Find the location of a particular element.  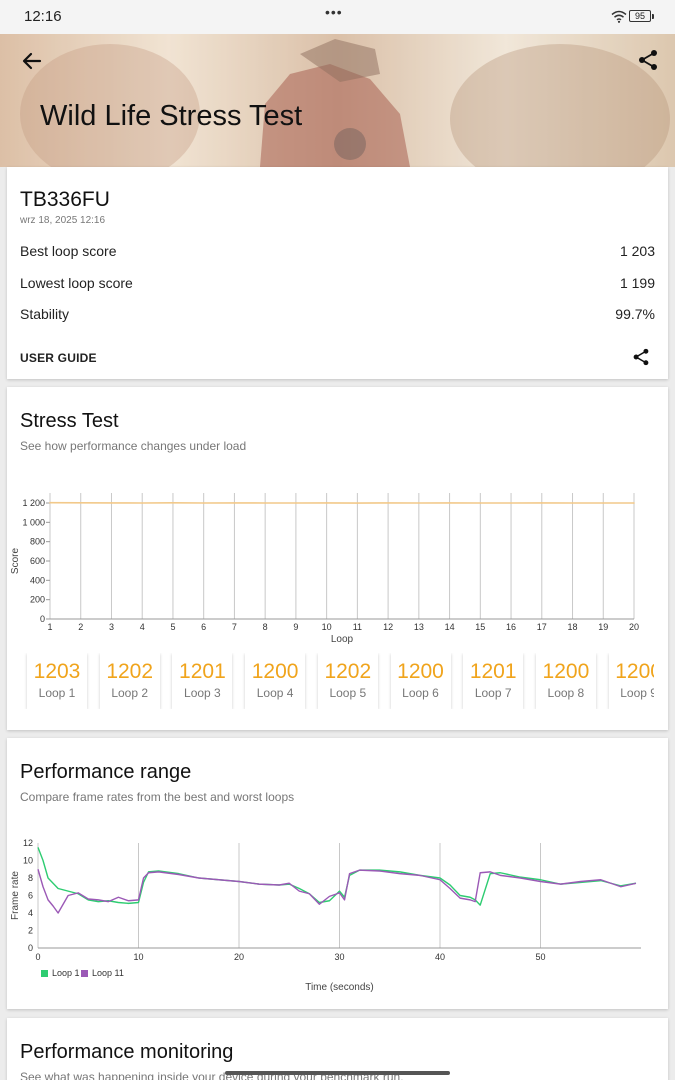

test-date: wrz 18, 2025 12:16 is located at coordinates (63, 220).